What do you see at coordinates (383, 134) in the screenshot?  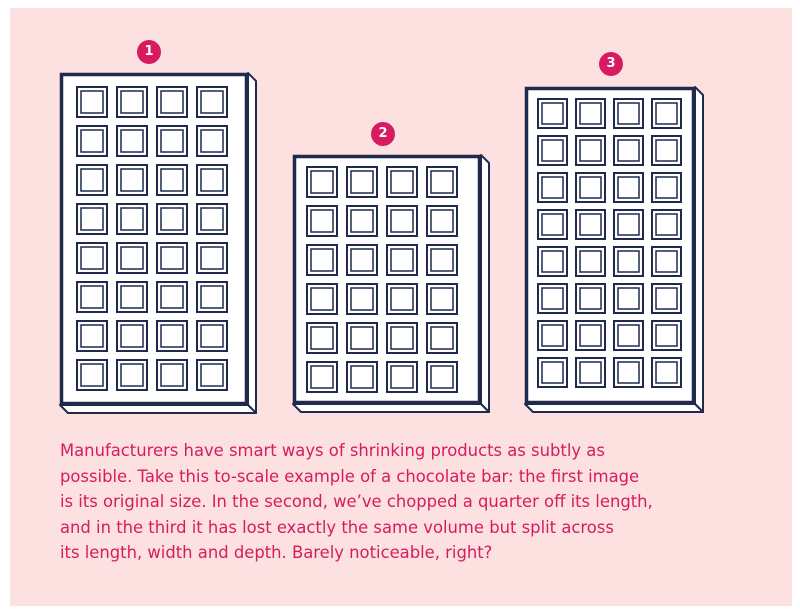 I see `badge-2: 2` at bounding box center [383, 134].